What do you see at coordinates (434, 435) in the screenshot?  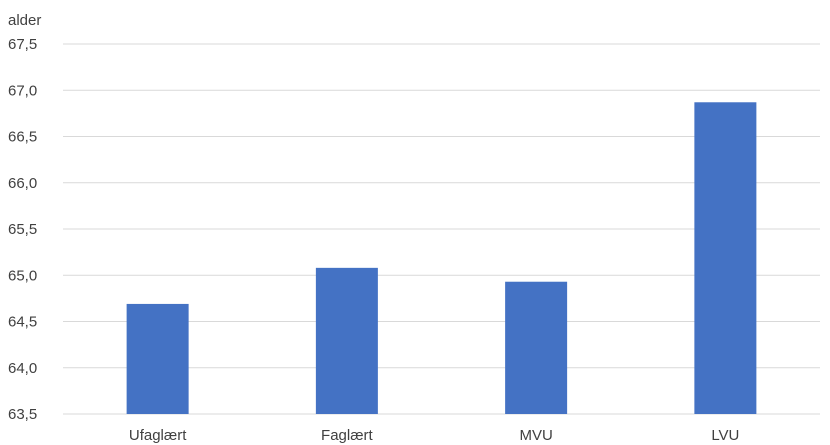 I see `x-axis-labels: Ufaglært Faglært MVU LVU` at bounding box center [434, 435].